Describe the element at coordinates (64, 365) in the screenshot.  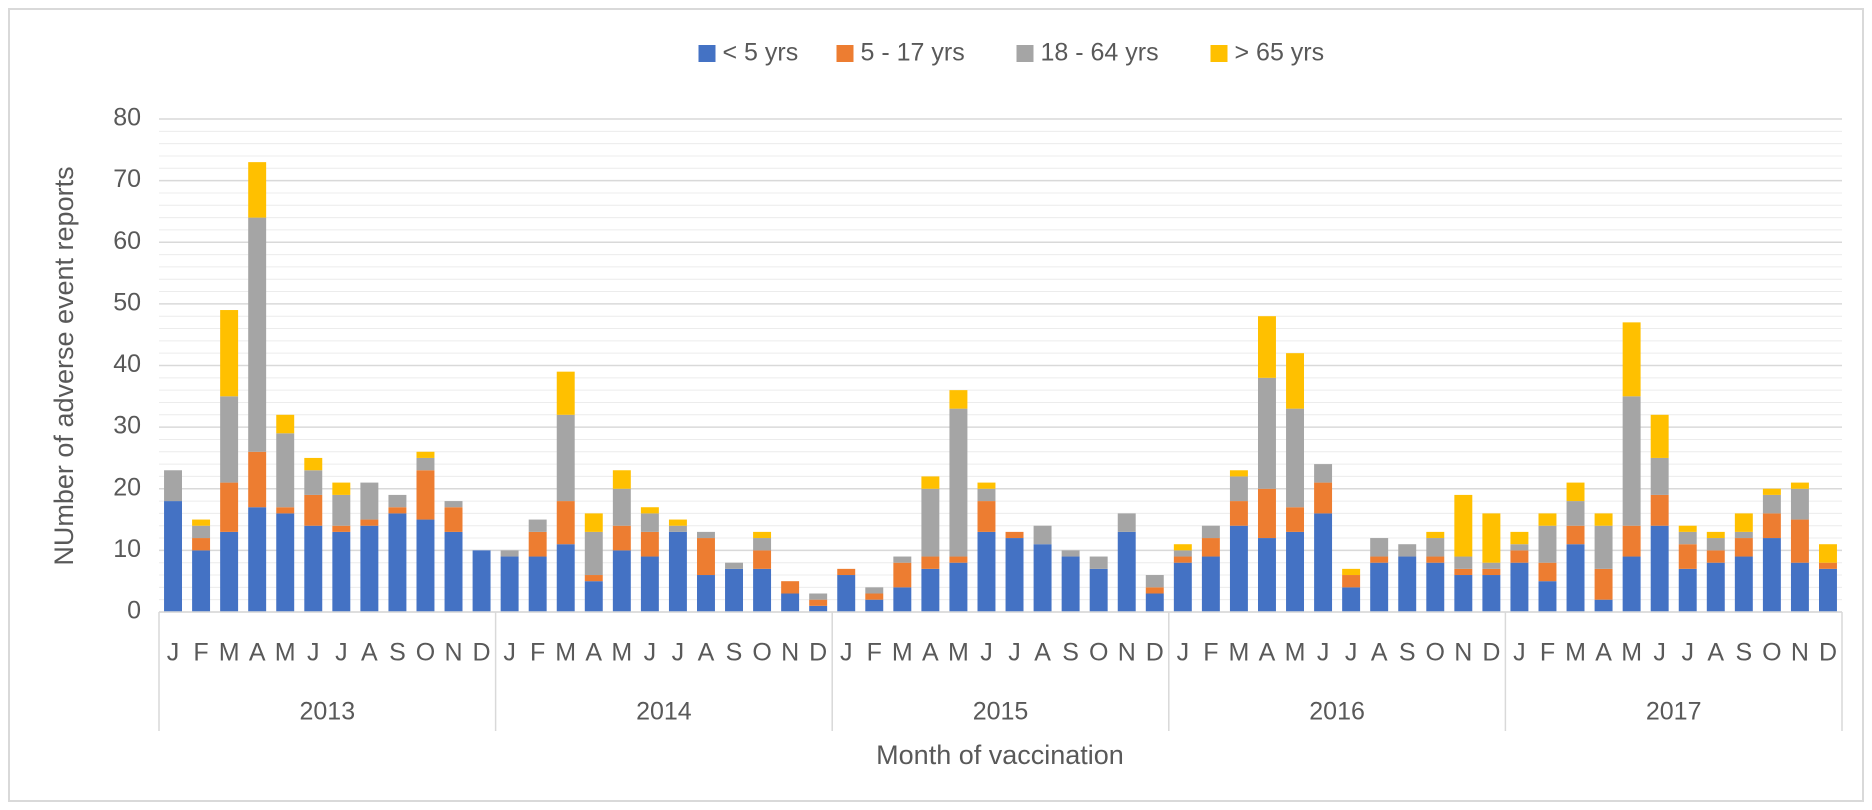
I see `y-axis-title: NUmber of adverse event reports` at that location.